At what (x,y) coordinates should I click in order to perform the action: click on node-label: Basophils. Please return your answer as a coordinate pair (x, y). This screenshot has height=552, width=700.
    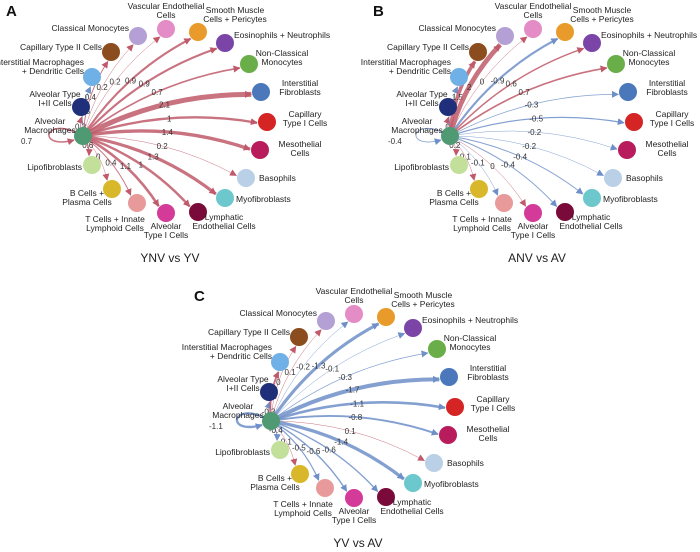
    Looking at the image, I should click on (465, 463).